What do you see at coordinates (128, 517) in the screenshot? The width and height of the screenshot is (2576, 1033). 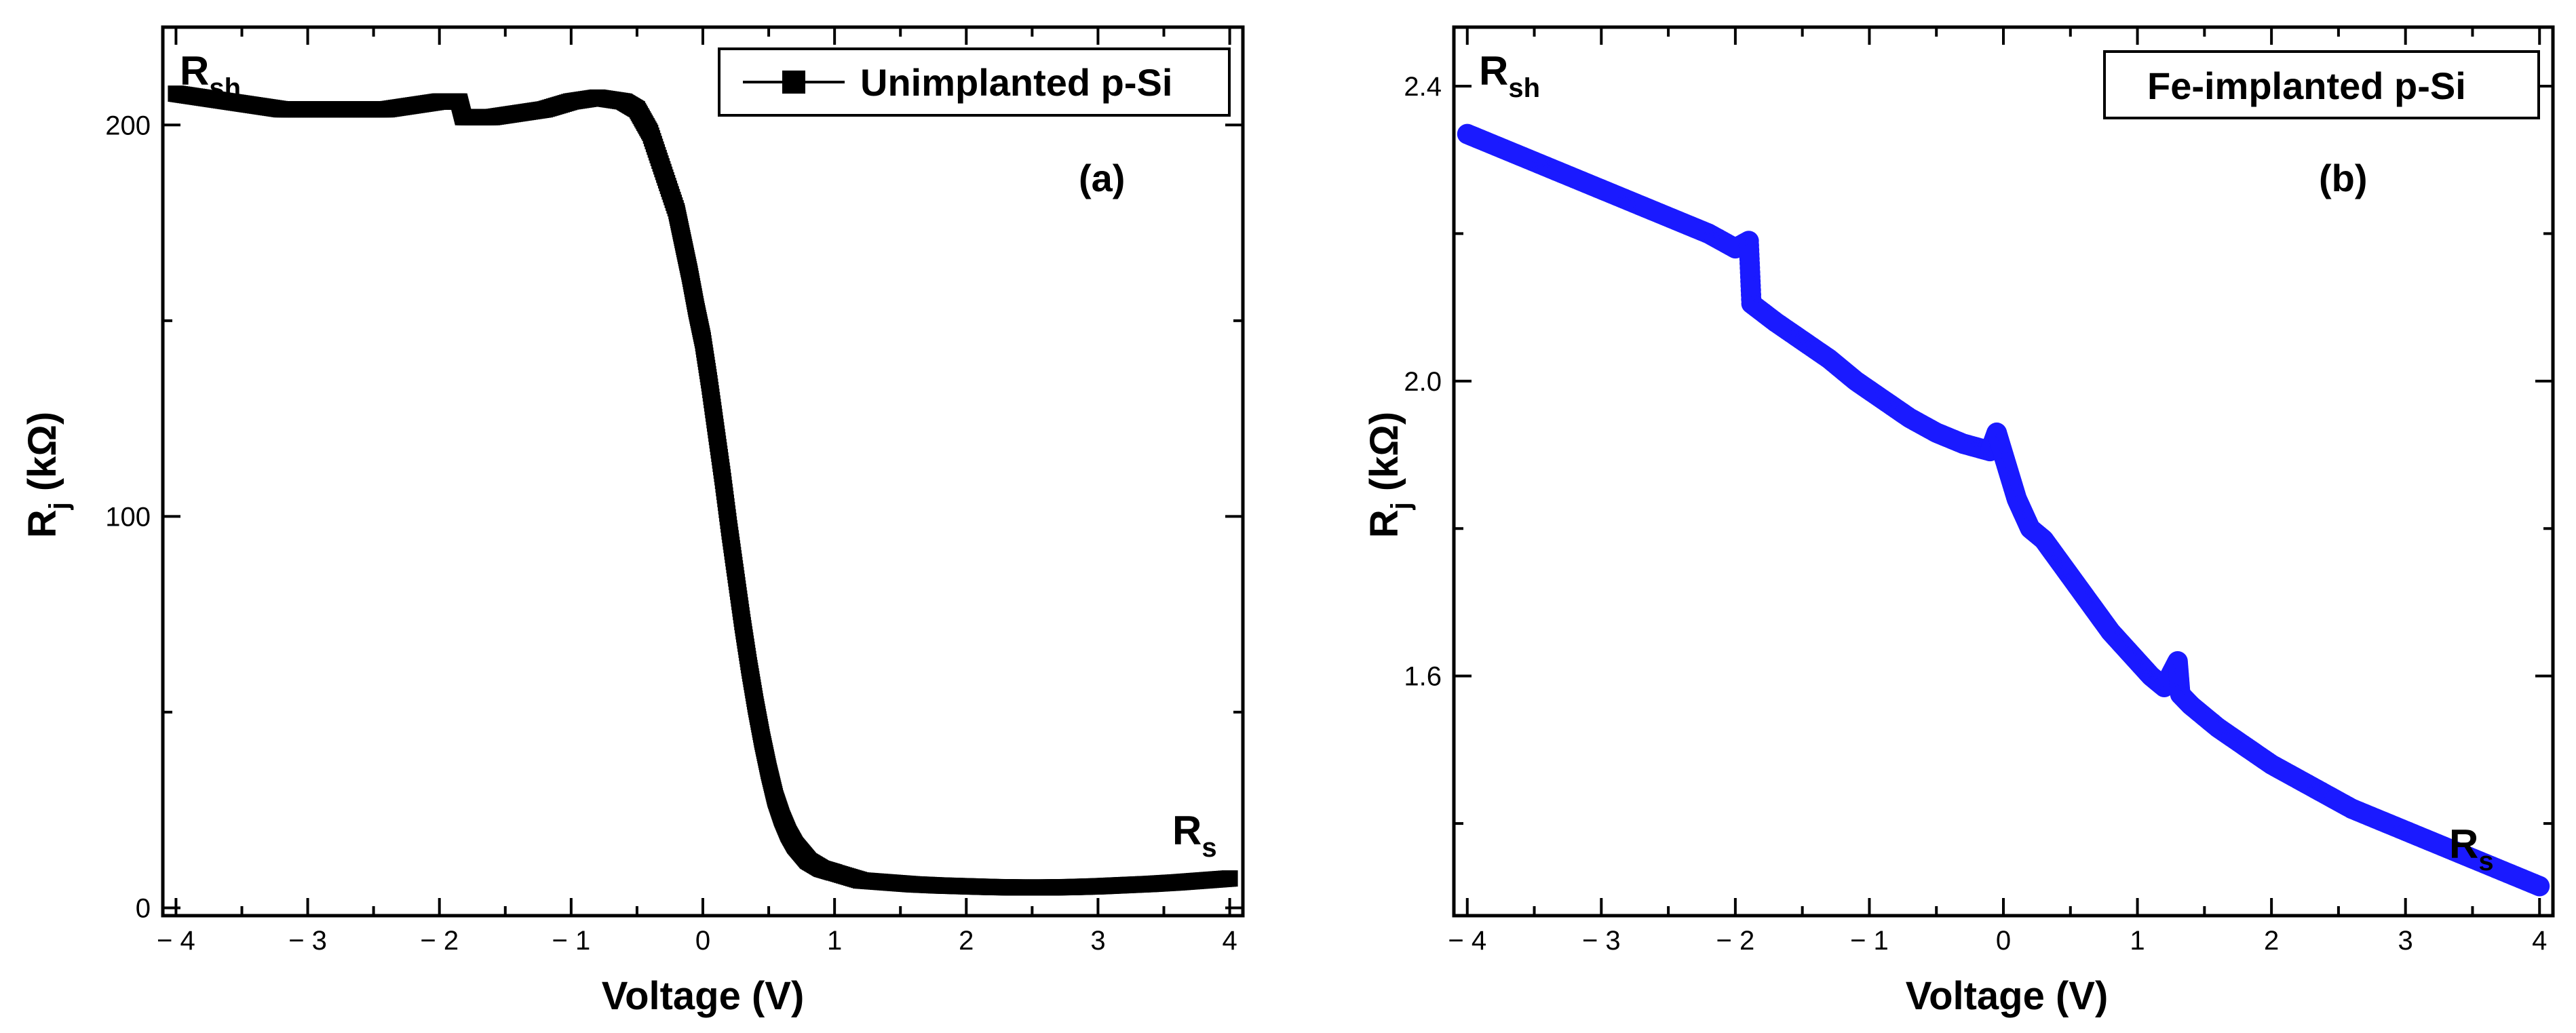 I see `panel-a-y-tick-label: 100` at bounding box center [128, 517].